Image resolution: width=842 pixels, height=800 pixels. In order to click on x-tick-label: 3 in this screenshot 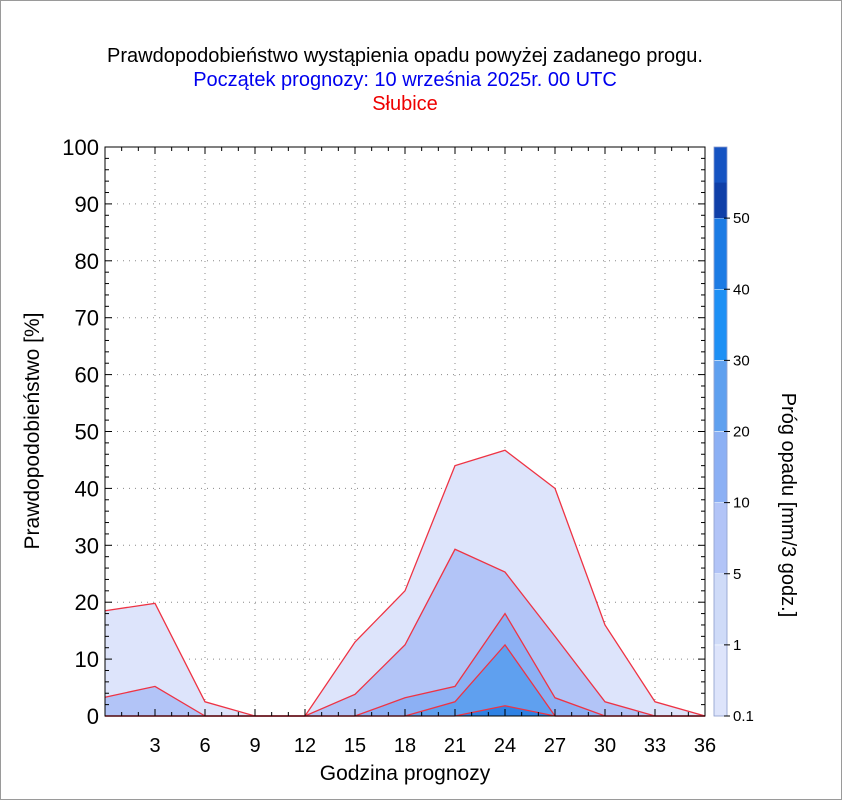, I will do `click(154, 746)`.